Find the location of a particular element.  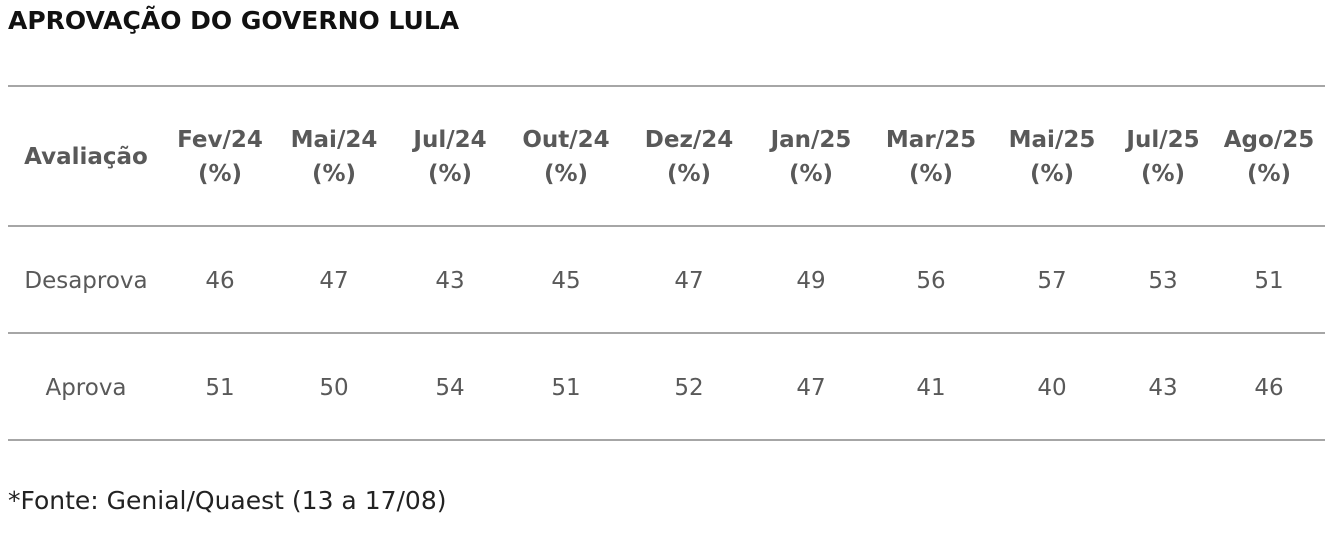

cell: 45 is located at coordinates (566, 281).